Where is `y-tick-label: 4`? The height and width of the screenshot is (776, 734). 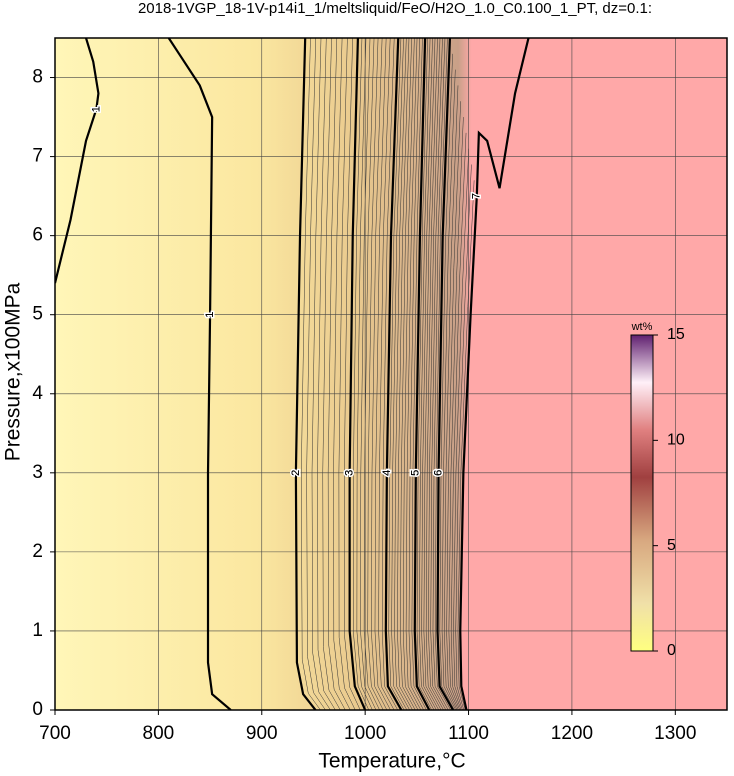
y-tick-label: 4 is located at coordinates (37, 393).